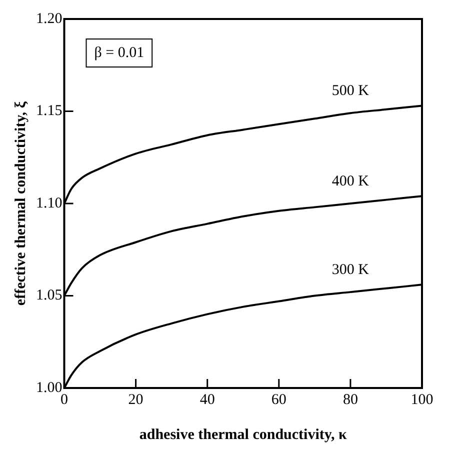 This screenshot has width=450, height=458. I want to click on x-tick-label: 80, so click(350, 400).